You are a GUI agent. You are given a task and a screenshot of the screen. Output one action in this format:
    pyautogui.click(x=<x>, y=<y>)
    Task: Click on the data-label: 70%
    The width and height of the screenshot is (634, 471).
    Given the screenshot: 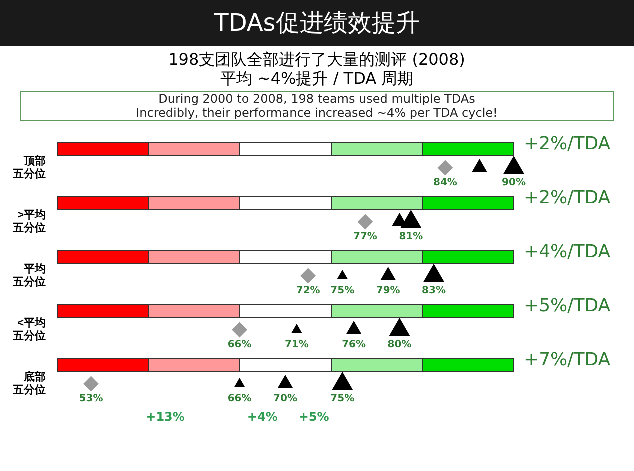 What is the action you would take?
    pyautogui.click(x=286, y=399)
    